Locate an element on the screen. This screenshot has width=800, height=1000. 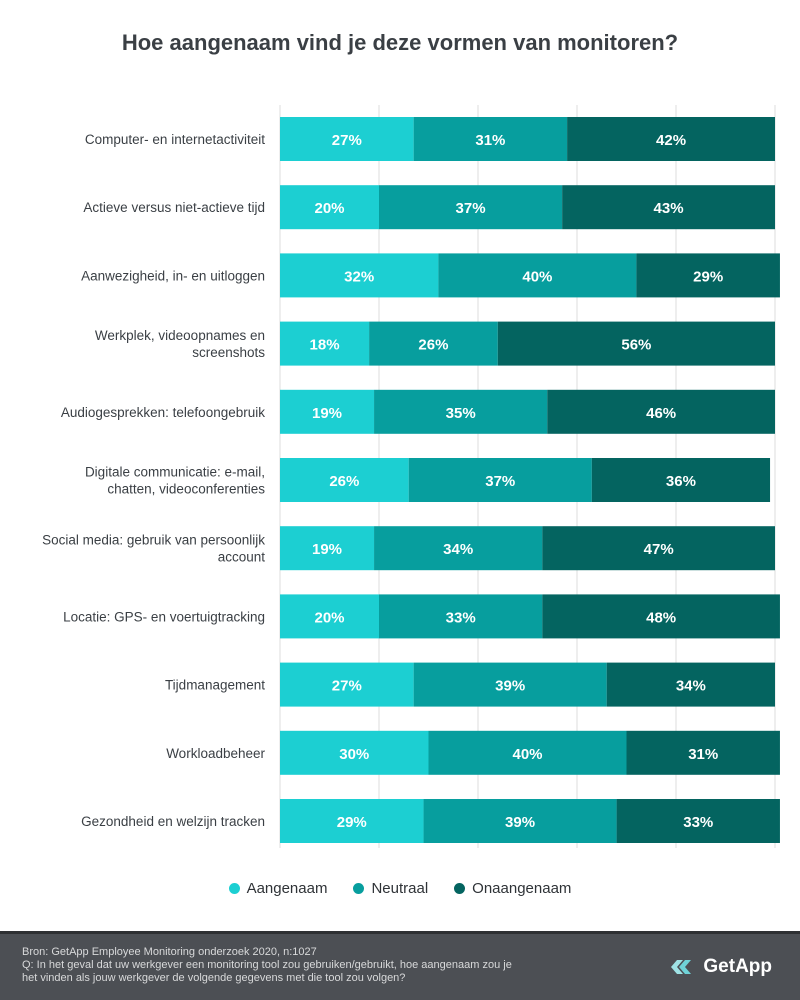
category-label: screenshots is located at coordinates (228, 352).